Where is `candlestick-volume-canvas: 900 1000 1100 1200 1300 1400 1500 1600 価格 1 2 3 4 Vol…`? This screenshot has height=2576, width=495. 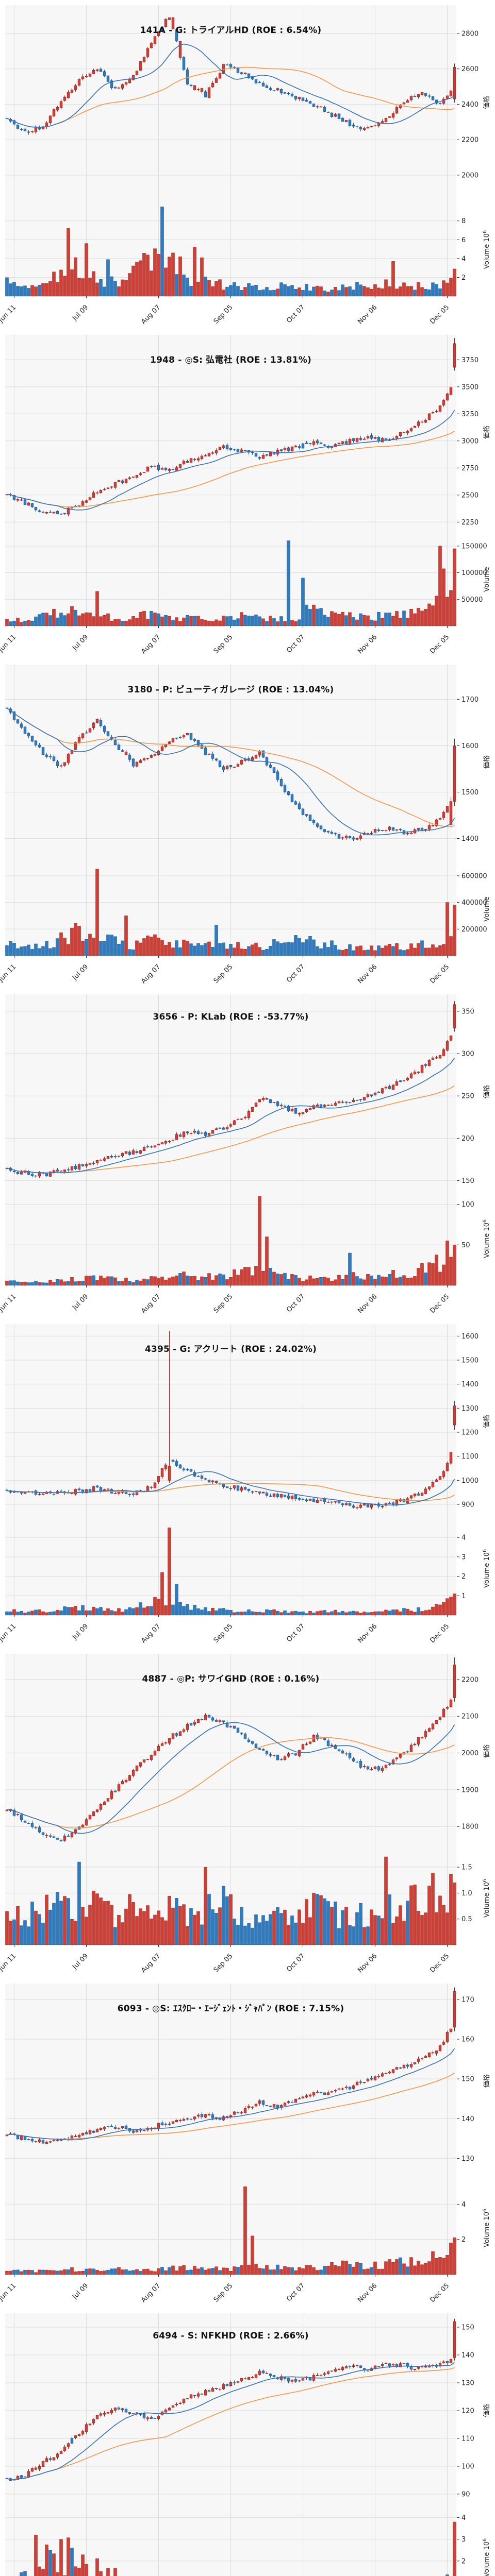
candlestick-volume-canvas: 900 1000 1100 1200 1300 1400 1500 1600 価格 1 2 3 4 Vol… is located at coordinates (247, 1484).